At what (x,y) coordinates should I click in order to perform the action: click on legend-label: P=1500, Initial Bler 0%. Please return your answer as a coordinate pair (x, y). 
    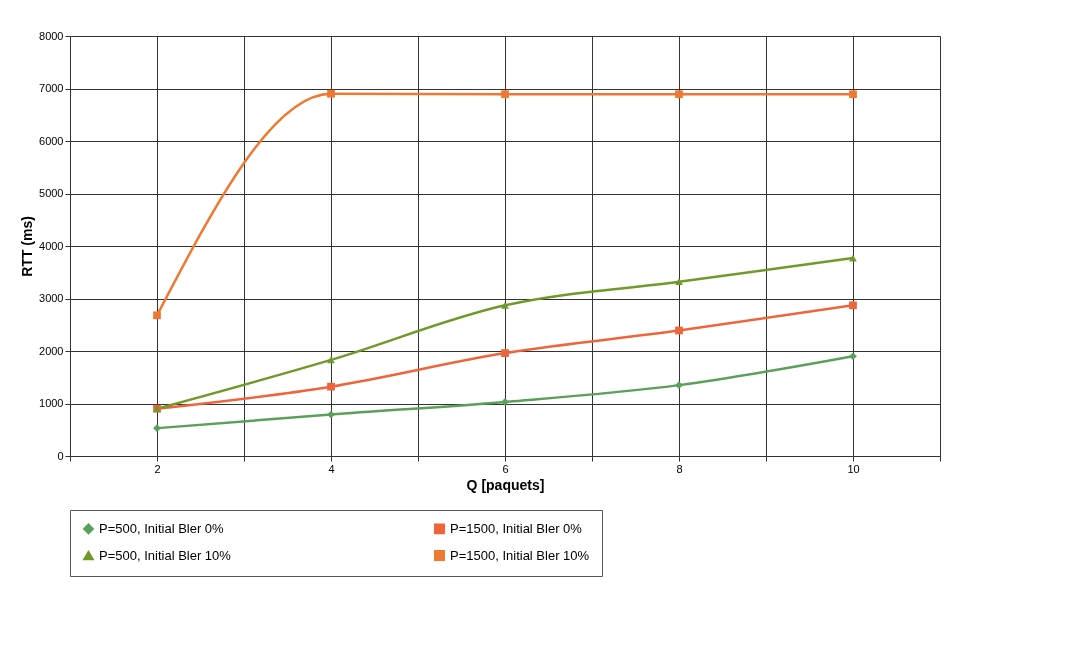
    Looking at the image, I should click on (516, 528).